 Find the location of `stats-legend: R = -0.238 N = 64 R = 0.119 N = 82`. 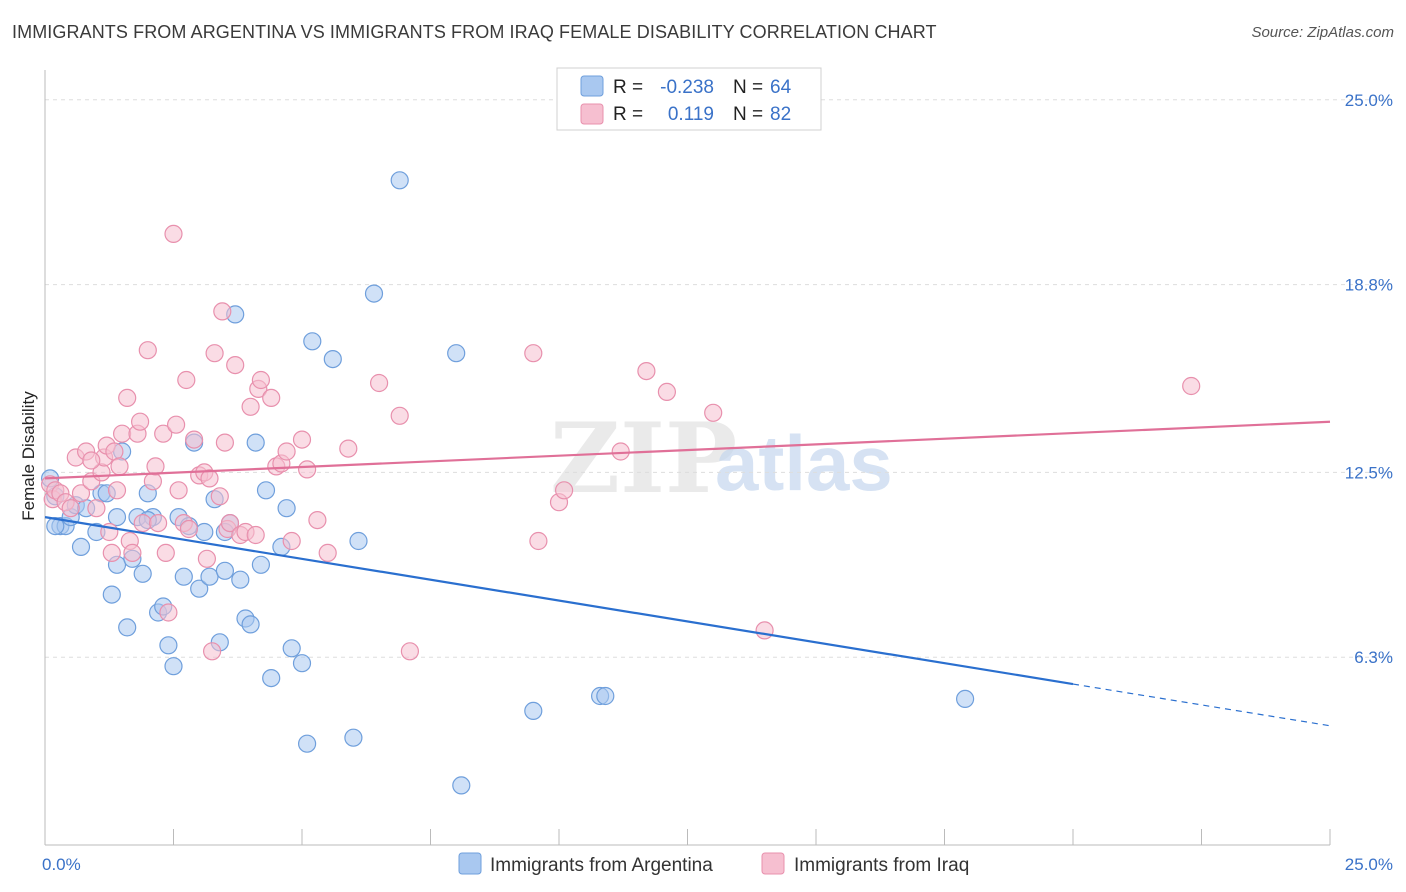

stats-legend: R = -0.238 N = 64 R = 0.119 N = 82 is located at coordinates (689, 99).